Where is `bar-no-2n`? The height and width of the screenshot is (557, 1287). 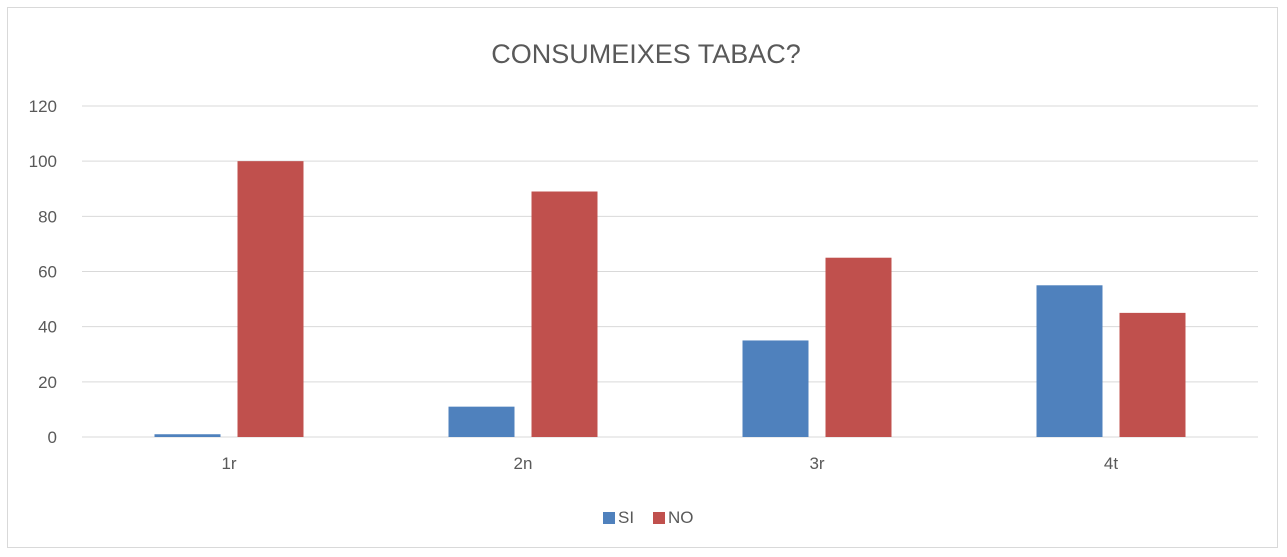
bar-no-2n is located at coordinates (564, 314).